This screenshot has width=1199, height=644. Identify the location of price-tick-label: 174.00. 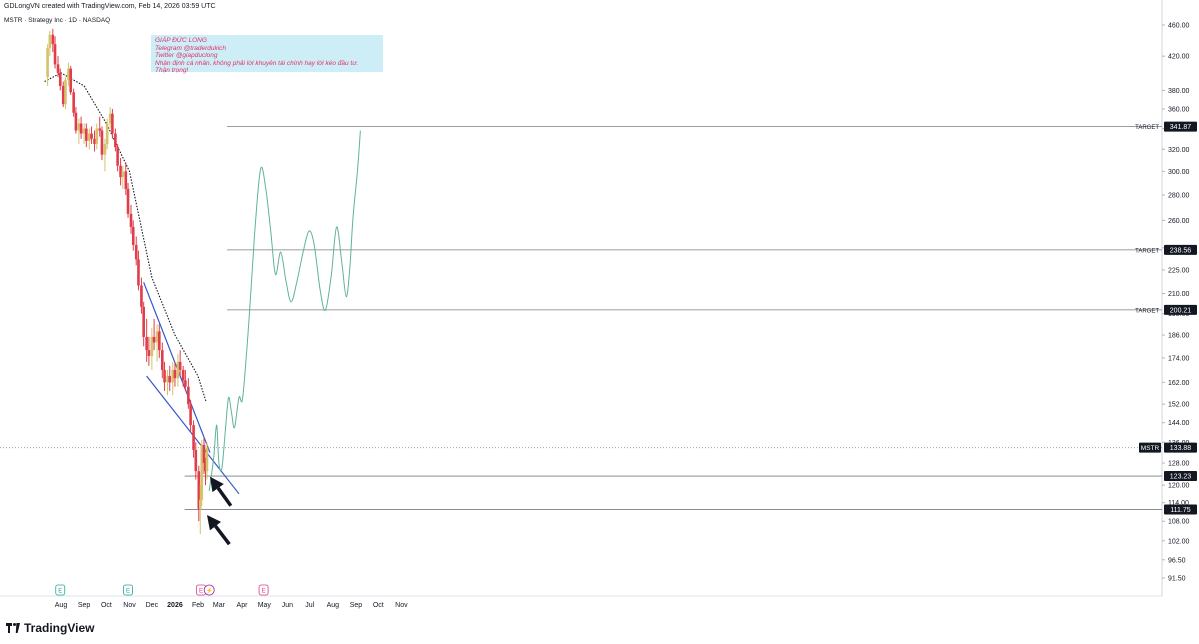
(1179, 358).